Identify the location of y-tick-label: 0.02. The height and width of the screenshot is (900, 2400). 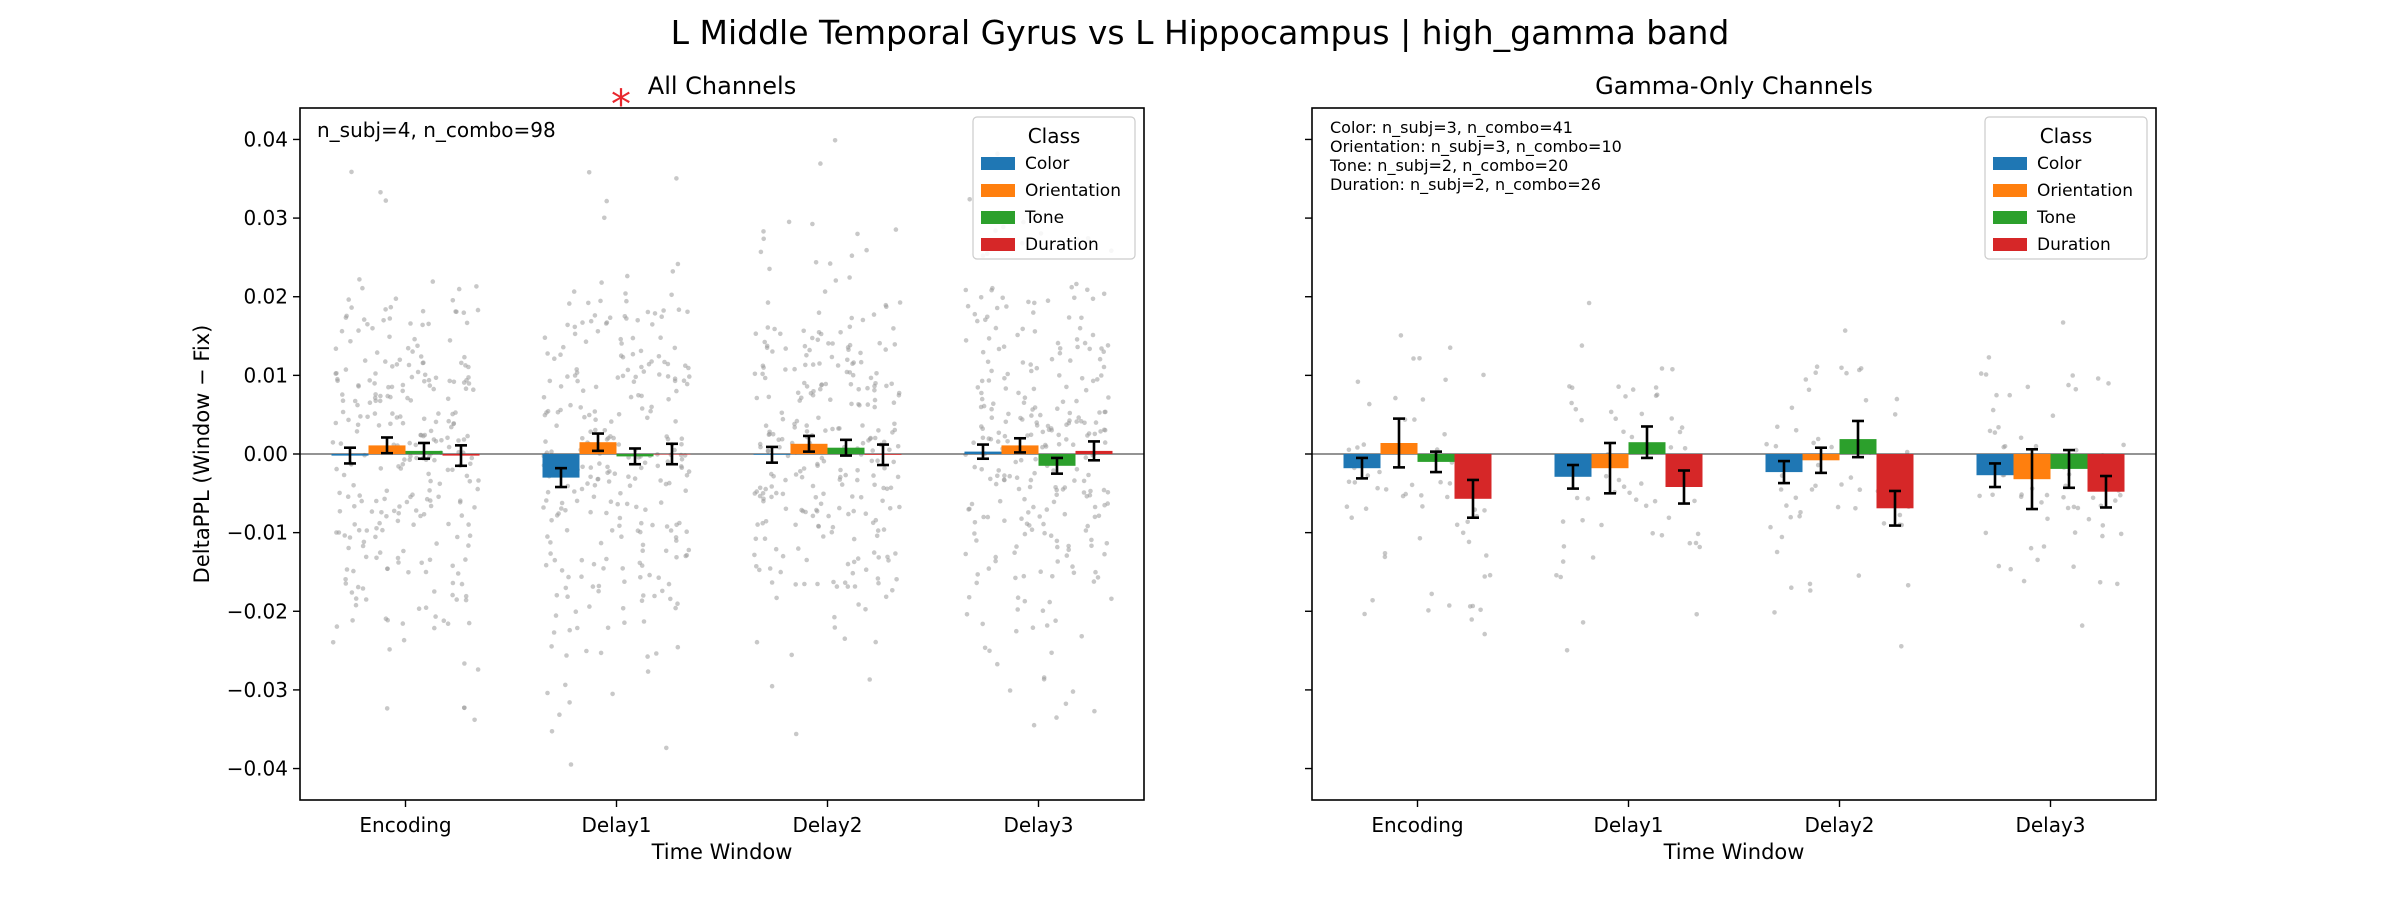
(265, 297).